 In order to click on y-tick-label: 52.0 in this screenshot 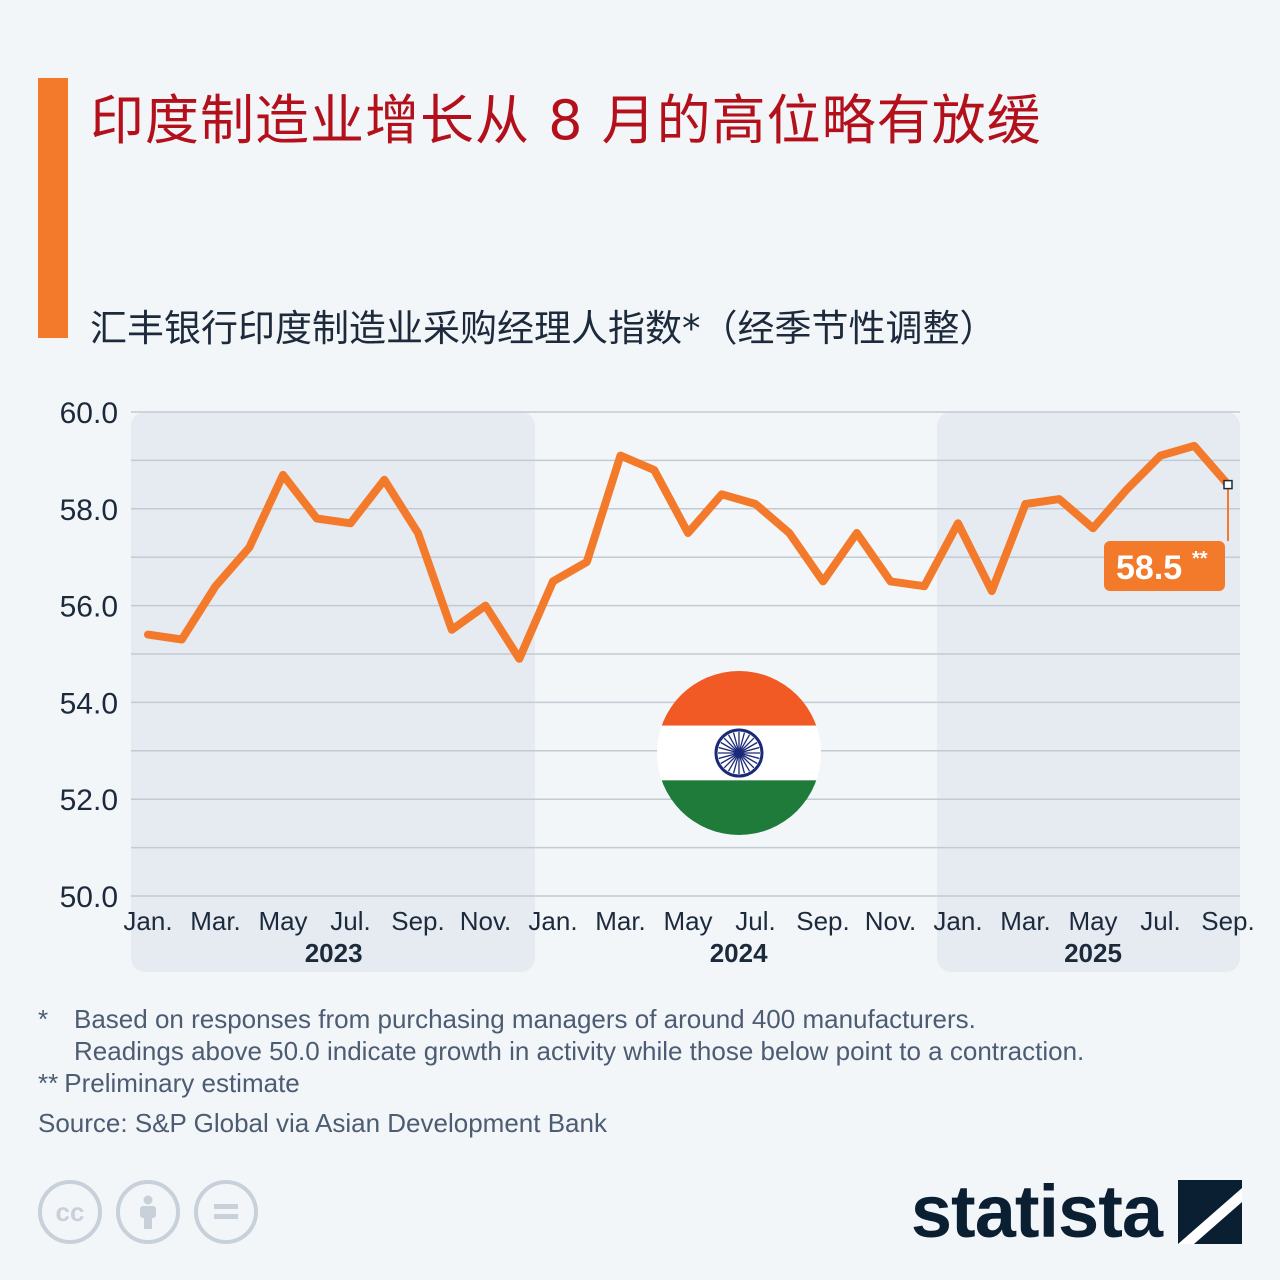, I will do `click(89, 800)`.